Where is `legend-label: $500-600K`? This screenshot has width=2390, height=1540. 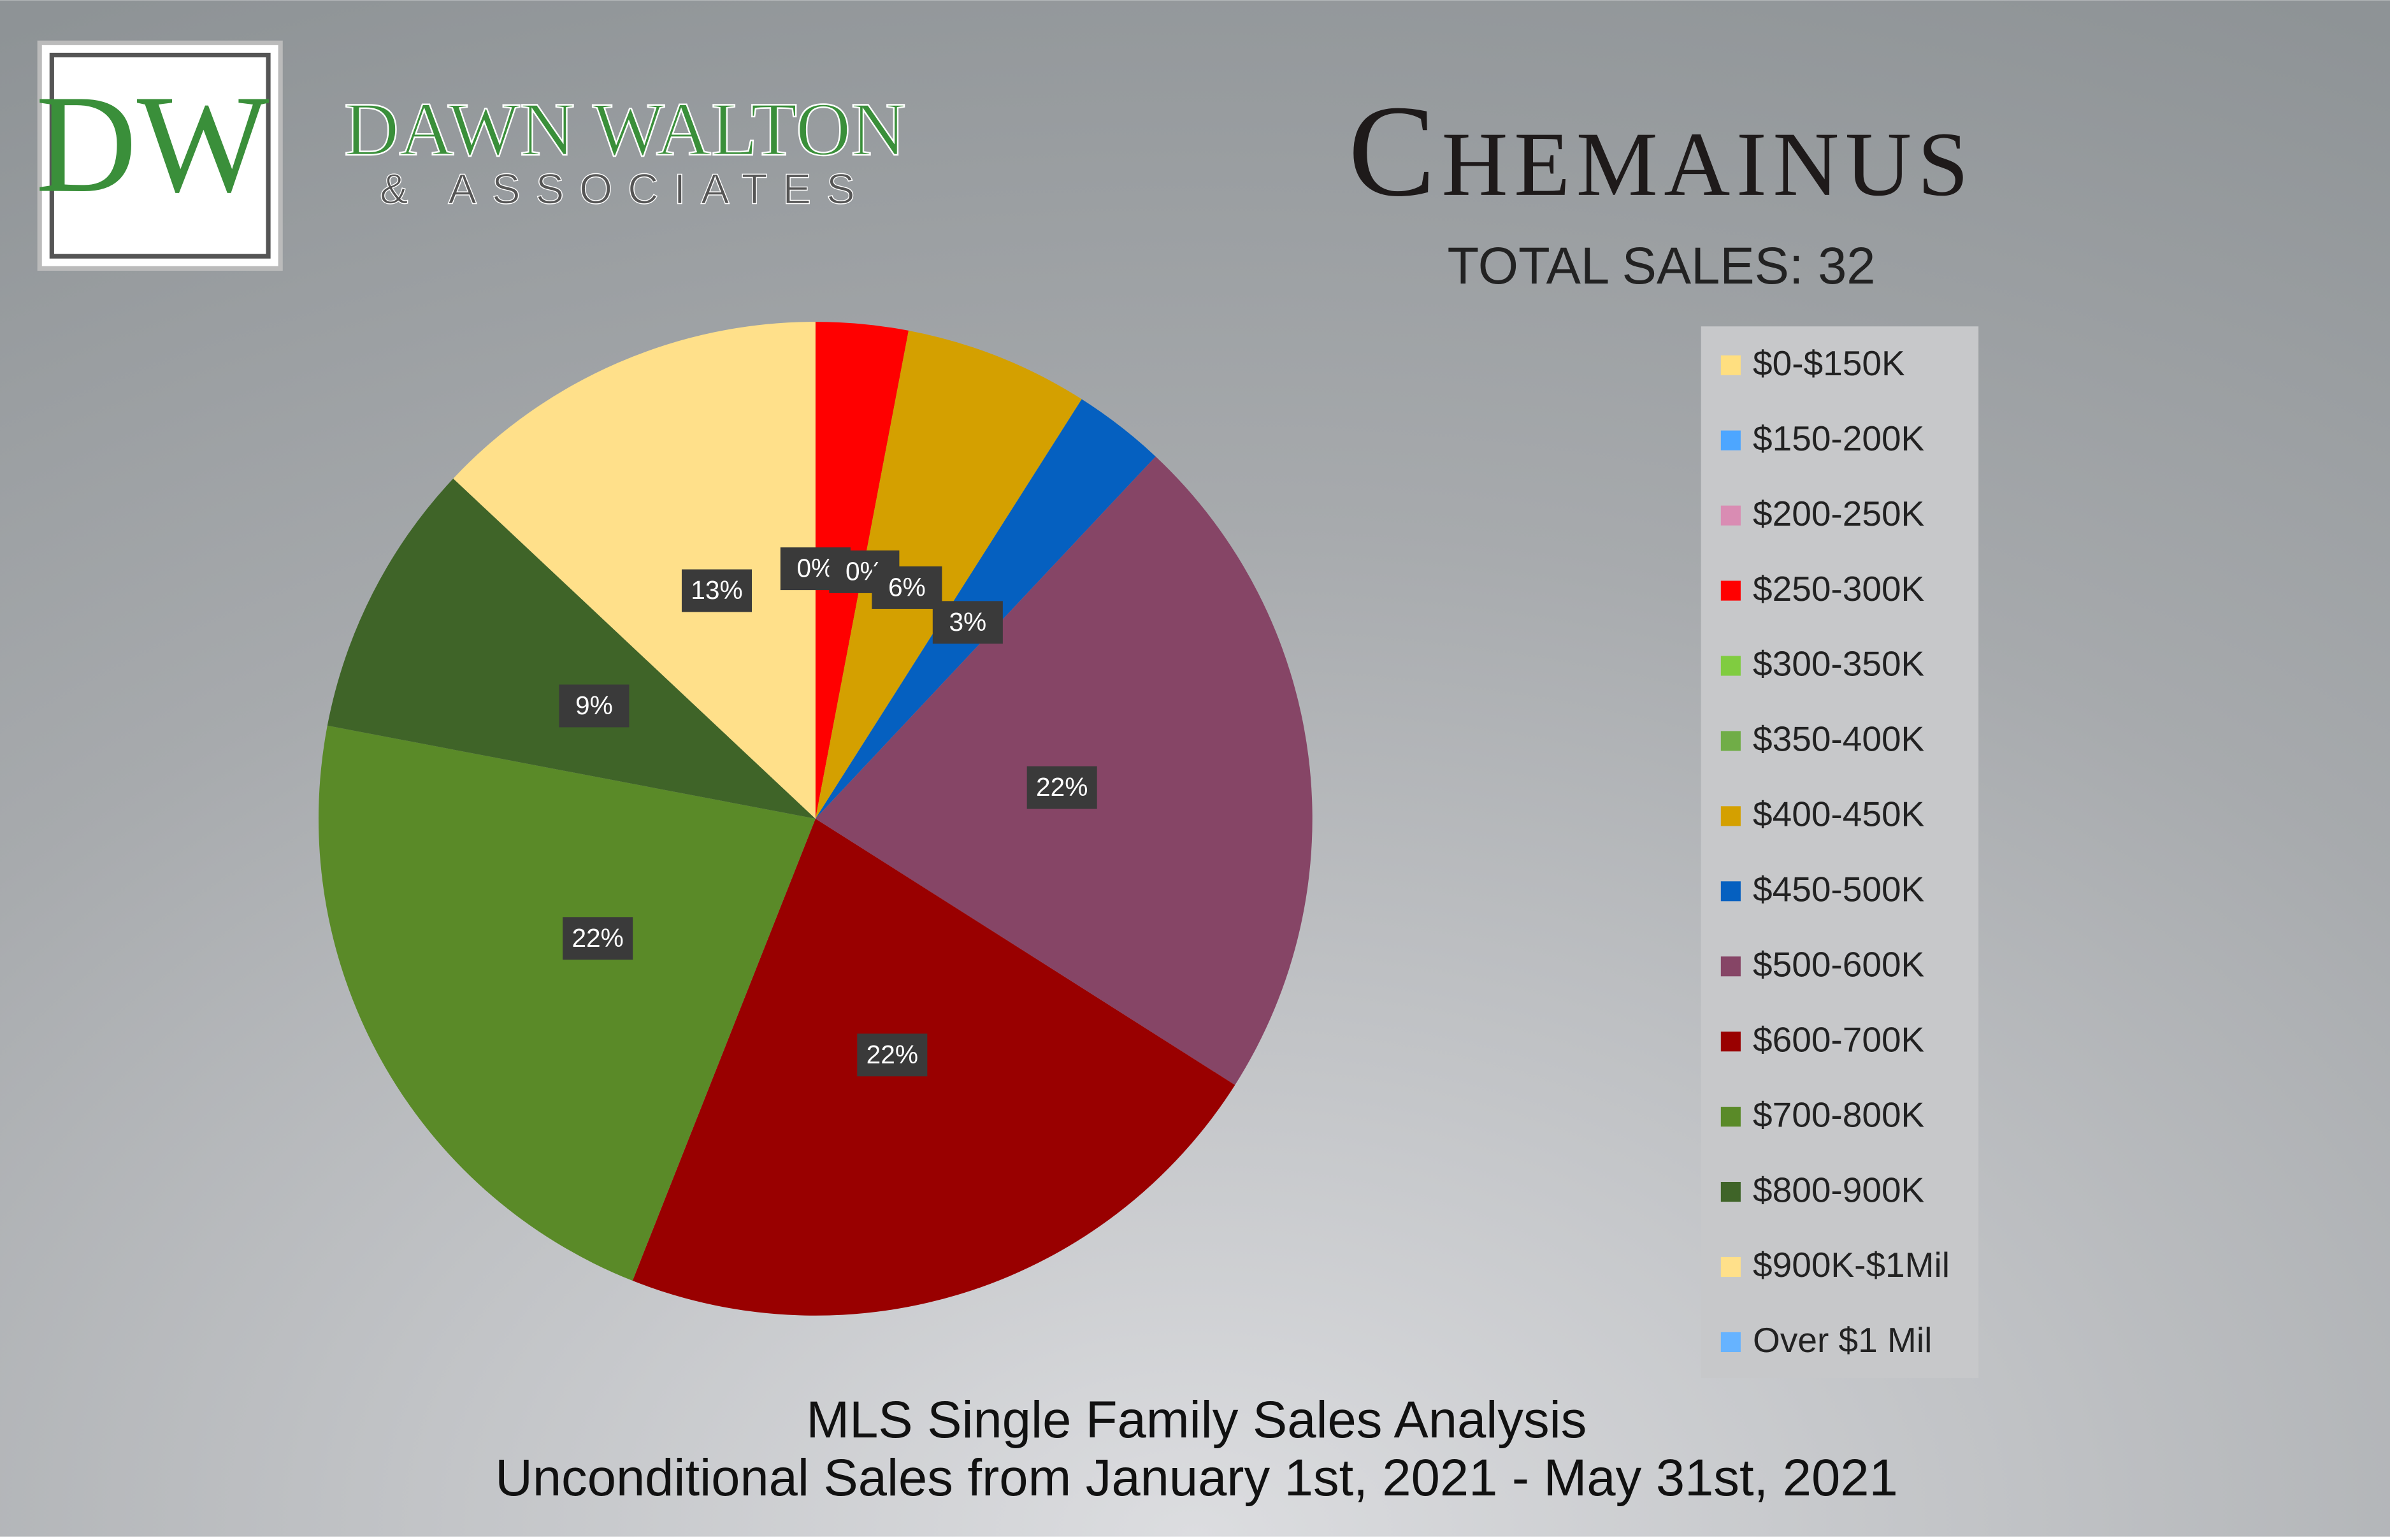
legend-label: $500-600K is located at coordinates (1839, 964).